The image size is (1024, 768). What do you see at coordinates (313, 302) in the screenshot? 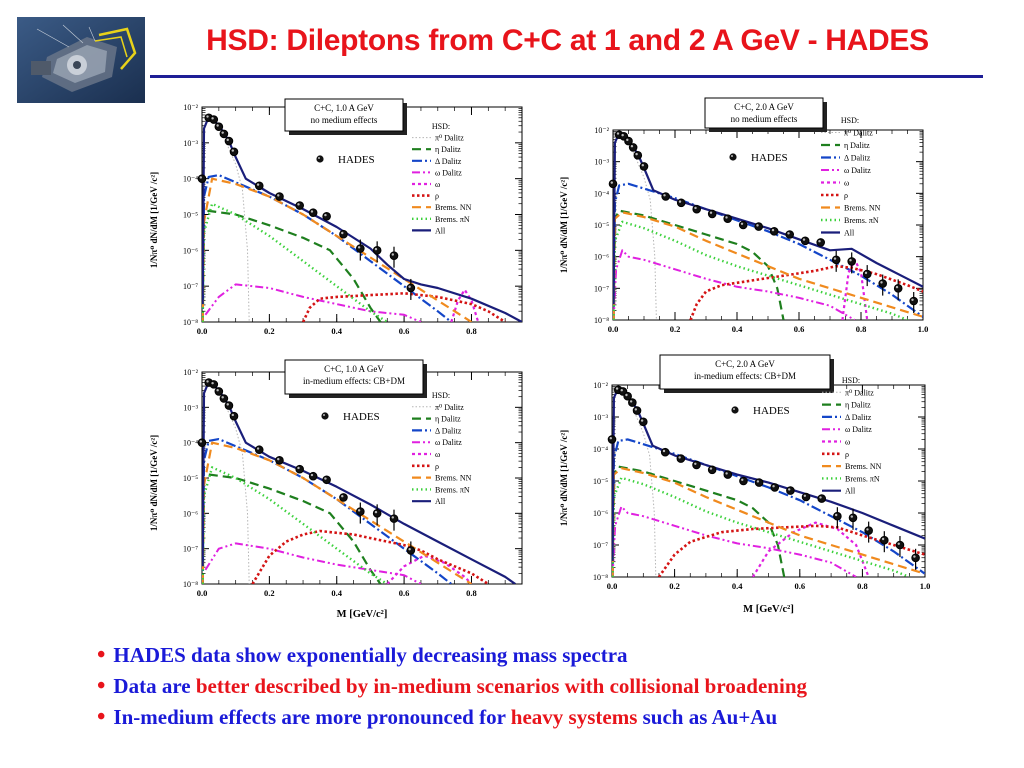
I see `curve-omega-dalitz` at bounding box center [313, 302].